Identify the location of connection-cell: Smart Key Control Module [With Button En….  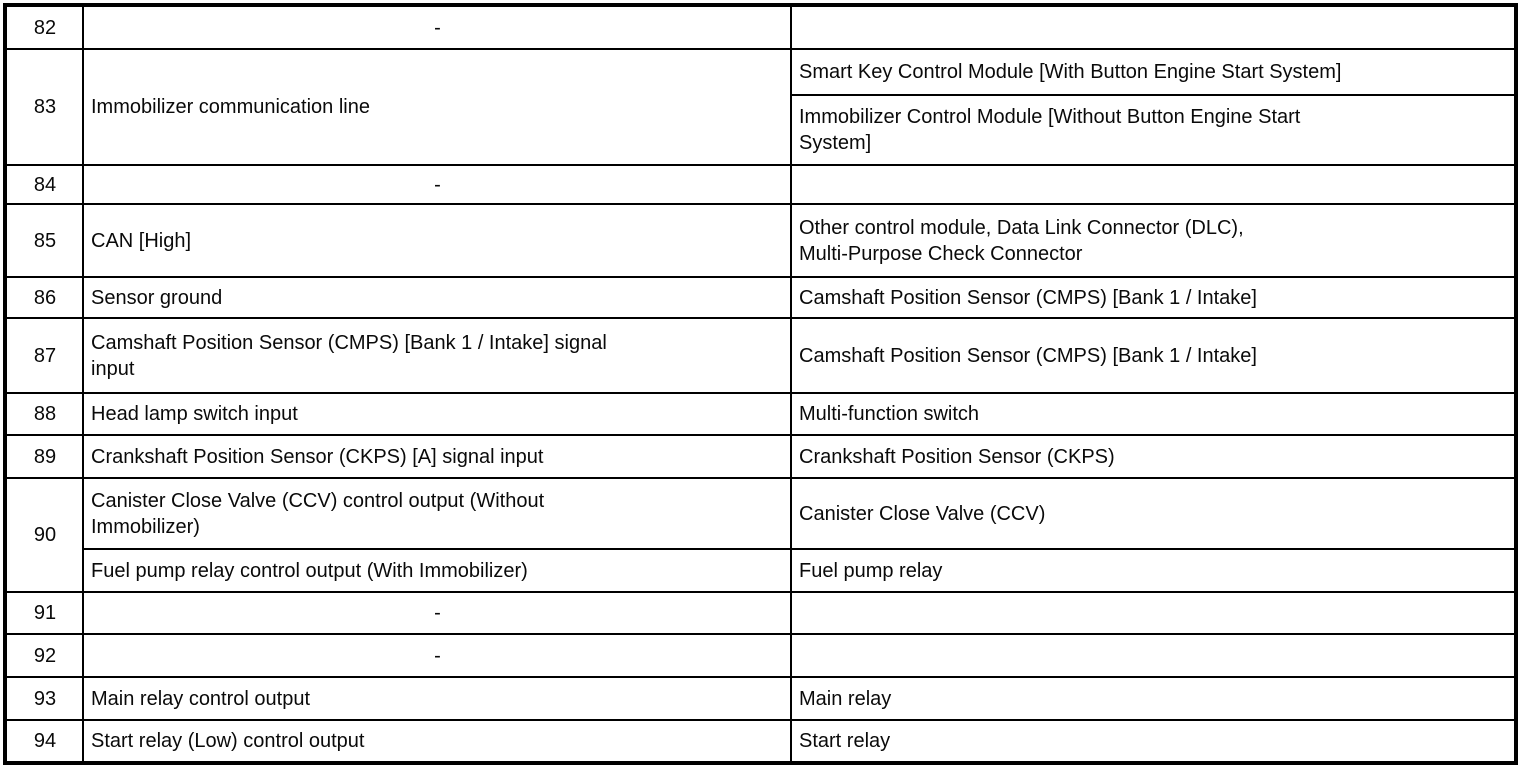
(1153, 72).